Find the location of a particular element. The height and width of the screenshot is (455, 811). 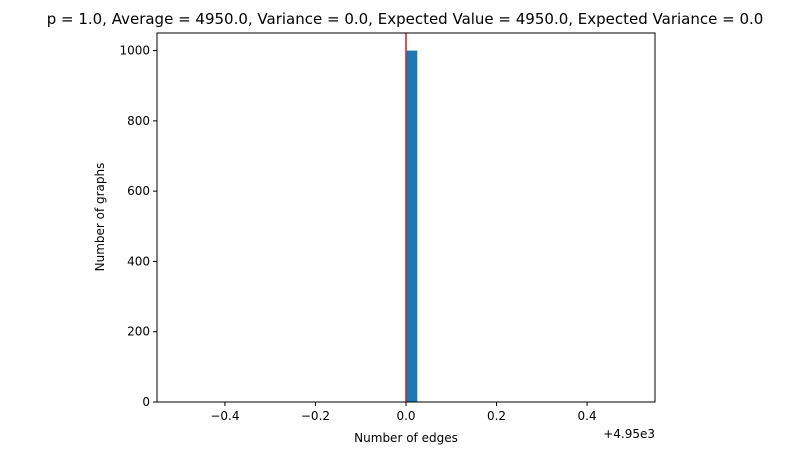

x-axis-offset-label: +4.95e3 is located at coordinates (629, 434).